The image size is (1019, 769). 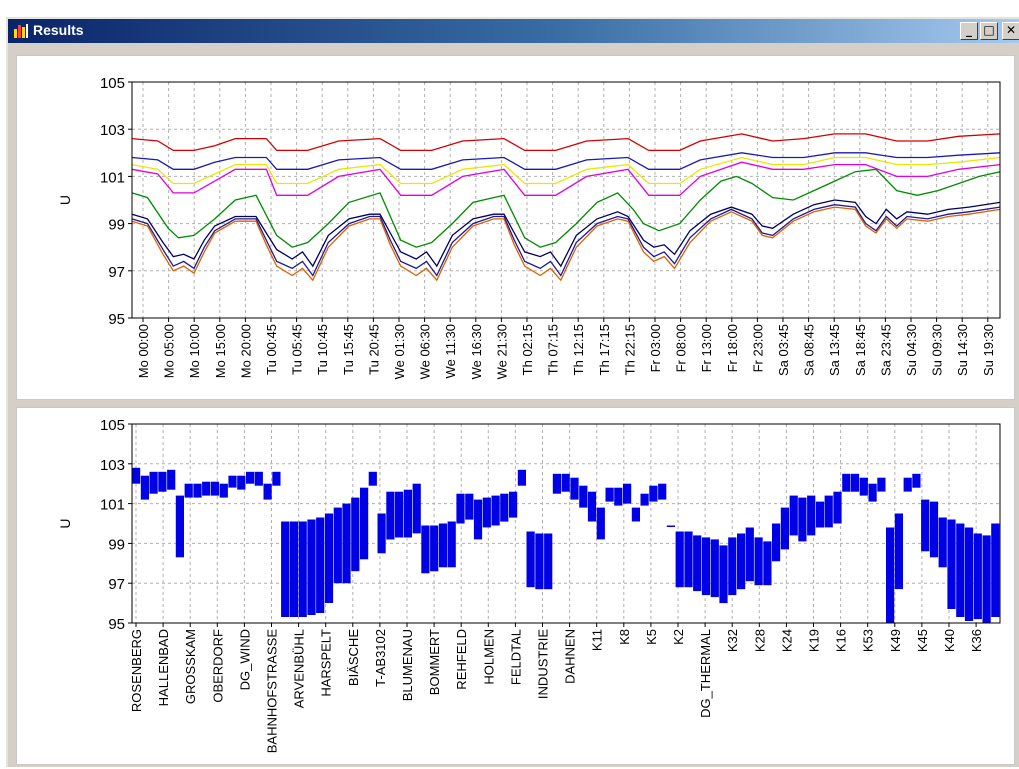 I want to click on x-tick-label: We 16:30, so click(x=476, y=351).